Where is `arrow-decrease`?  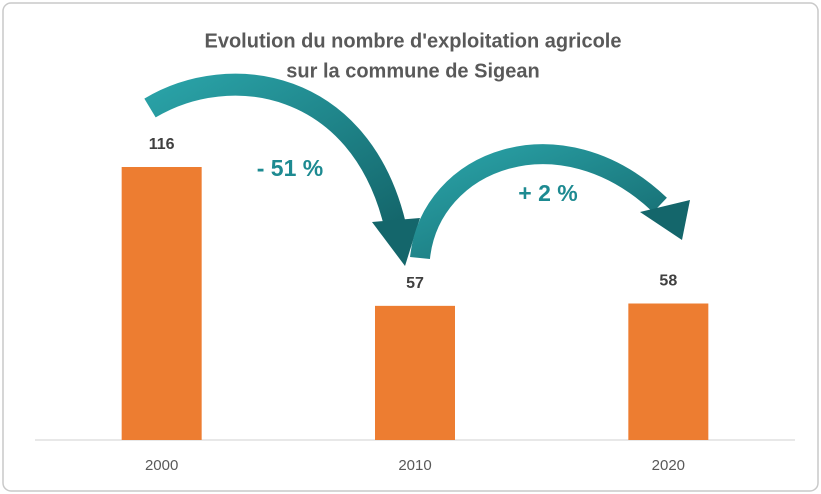
arrow-decrease is located at coordinates (282, 169).